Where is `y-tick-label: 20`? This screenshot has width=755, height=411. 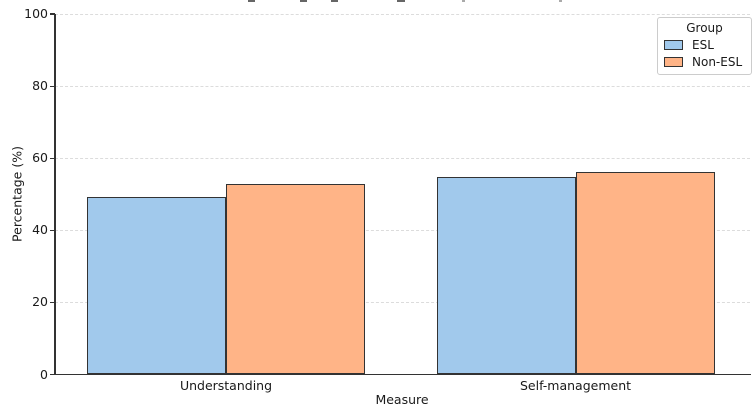 y-tick-label: 20 is located at coordinates (40, 302).